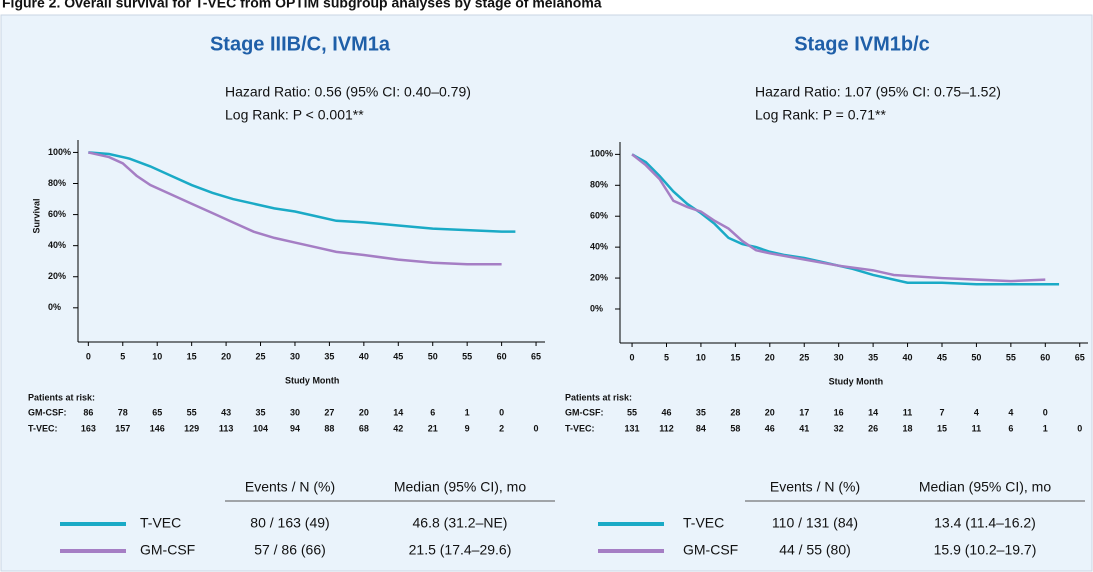 Image resolution: width=1093 pixels, height=572 pixels. Describe the element at coordinates (467, 412) in the screenshot. I see `at-risk-count: 1` at that location.